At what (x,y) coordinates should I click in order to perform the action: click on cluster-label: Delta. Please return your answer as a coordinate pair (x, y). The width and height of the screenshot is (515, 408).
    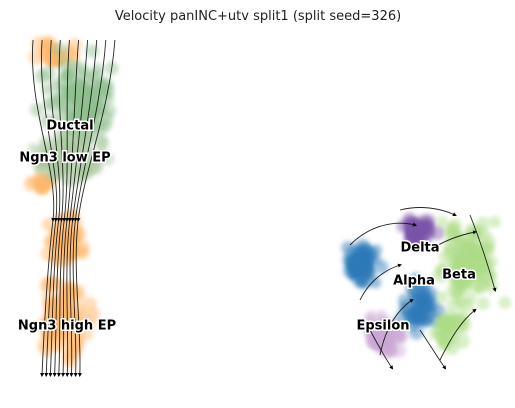
    Looking at the image, I should click on (419, 248).